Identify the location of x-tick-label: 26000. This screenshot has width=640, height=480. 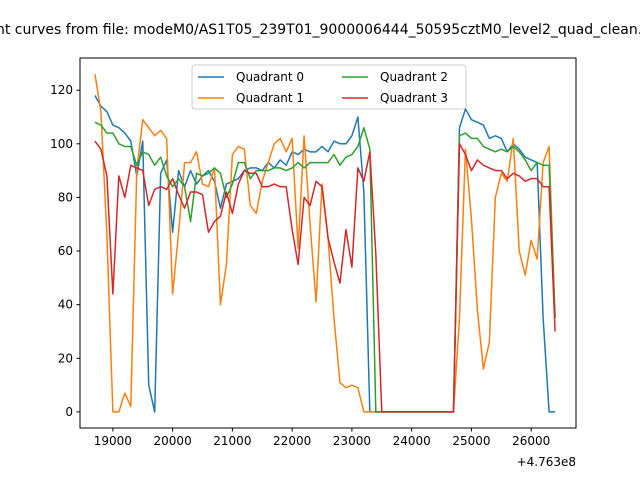
(531, 441).